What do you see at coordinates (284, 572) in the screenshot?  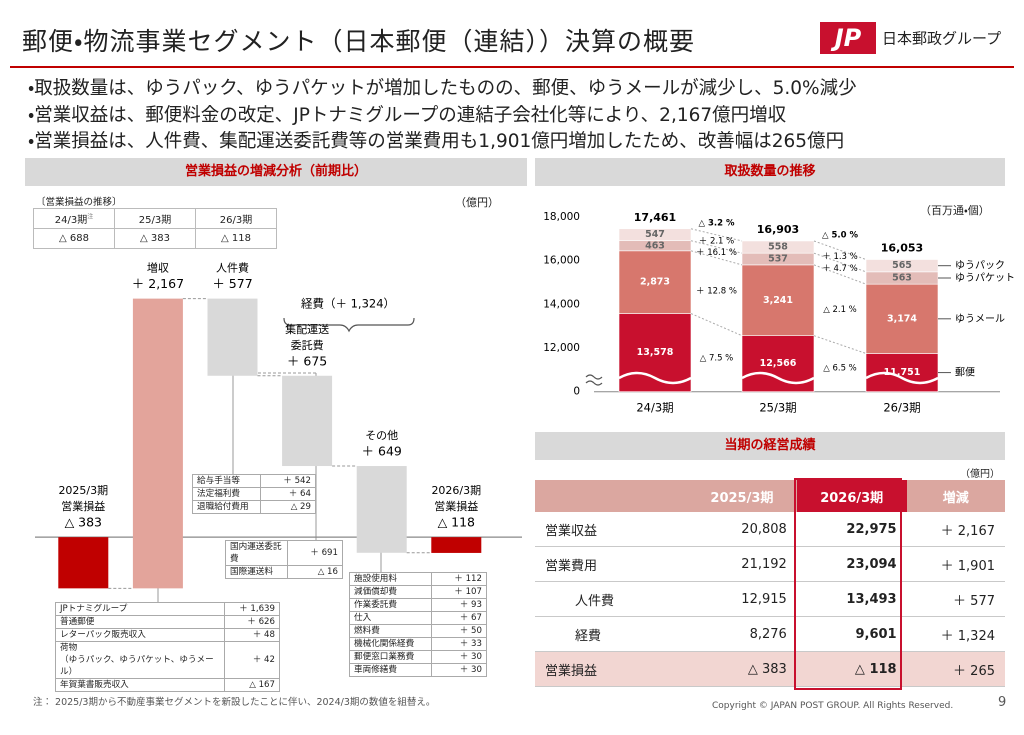 I see `breakdown-row: 国際運送料 △ 16` at bounding box center [284, 572].